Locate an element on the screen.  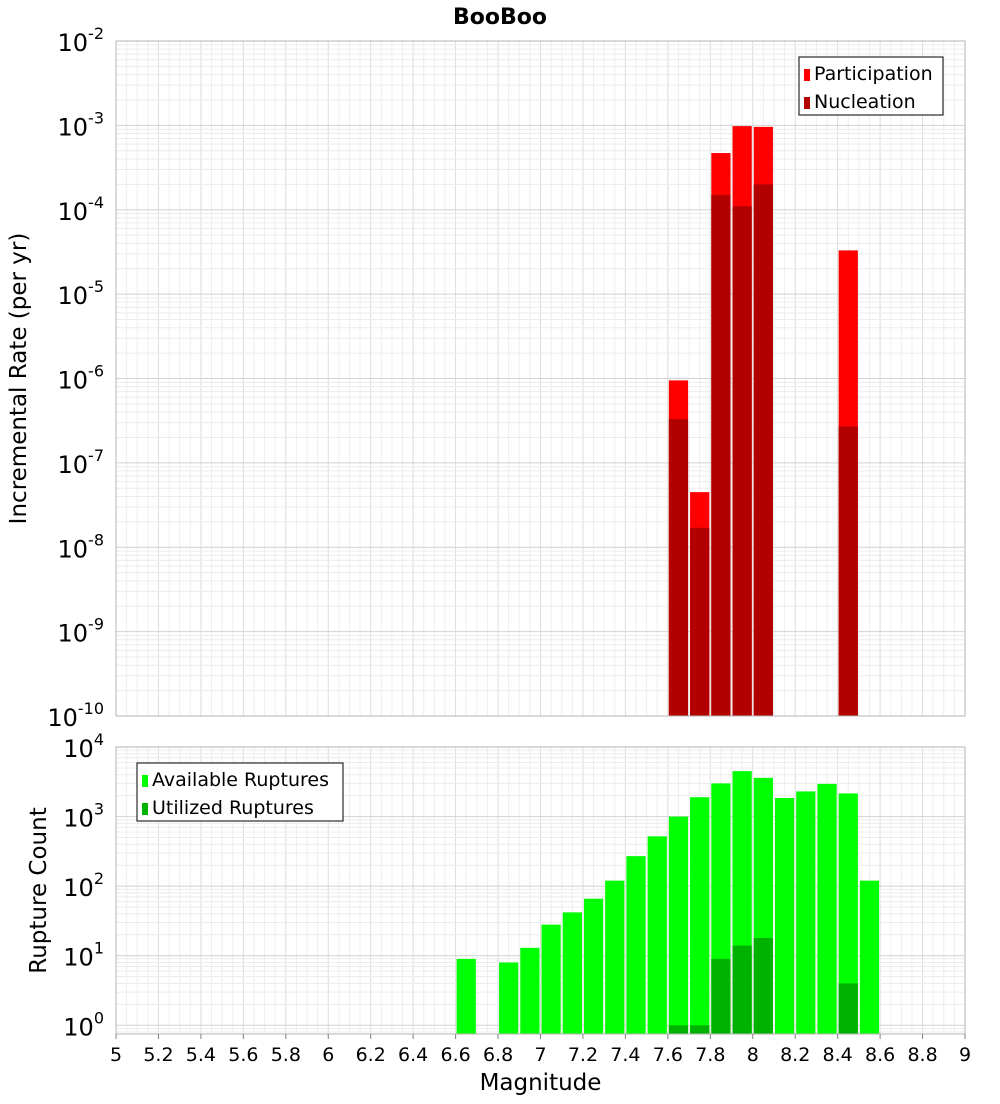
x-axis-label: Magnitude is located at coordinates (541, 1083).